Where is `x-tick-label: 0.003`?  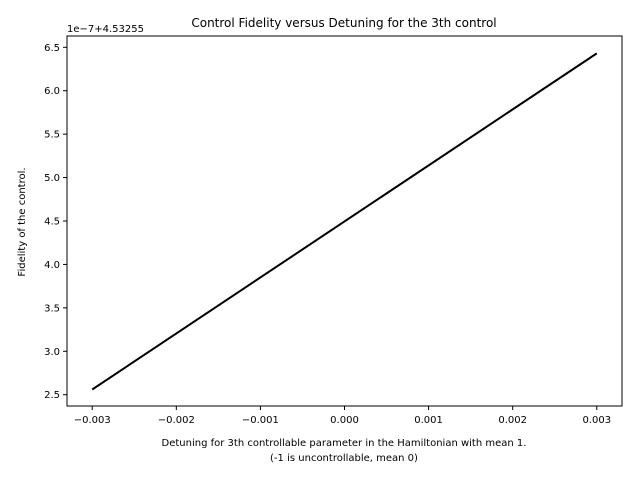
x-tick-label: 0.003 is located at coordinates (596, 420).